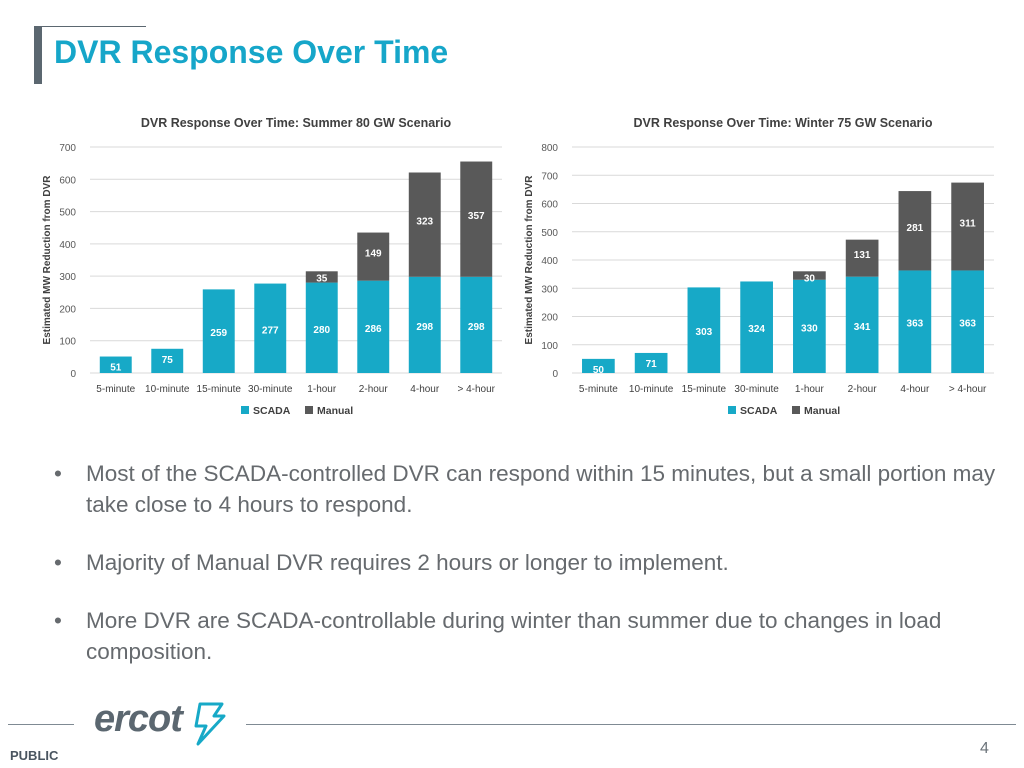 This screenshot has height=768, width=1024. I want to click on footer-divider-left, so click(41, 724).